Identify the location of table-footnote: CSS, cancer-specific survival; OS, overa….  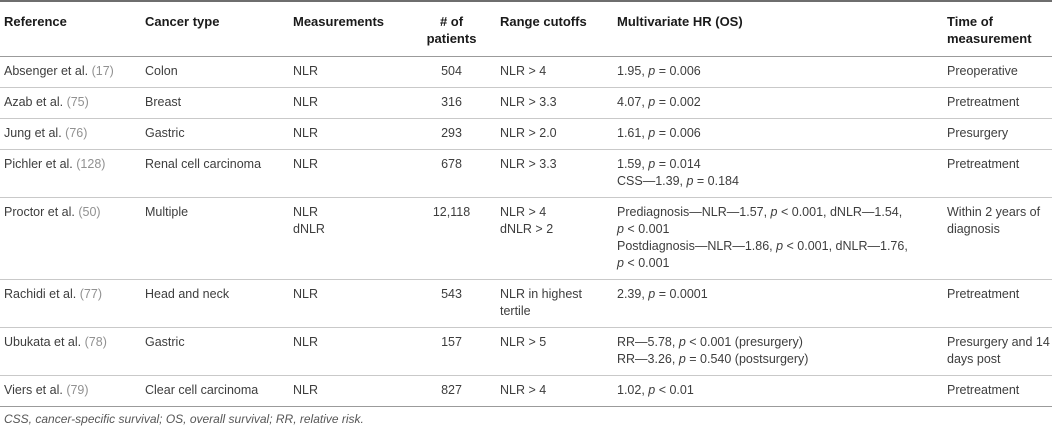
(184, 419).